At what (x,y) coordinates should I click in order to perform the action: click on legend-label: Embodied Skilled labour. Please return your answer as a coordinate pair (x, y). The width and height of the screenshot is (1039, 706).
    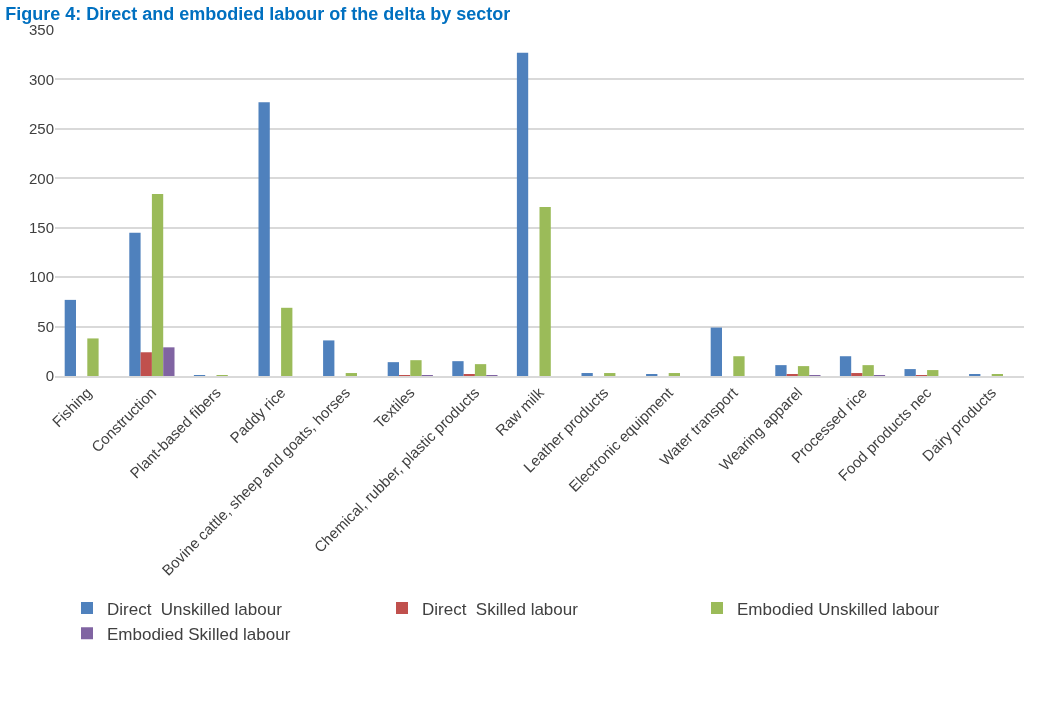
    Looking at the image, I should click on (199, 634).